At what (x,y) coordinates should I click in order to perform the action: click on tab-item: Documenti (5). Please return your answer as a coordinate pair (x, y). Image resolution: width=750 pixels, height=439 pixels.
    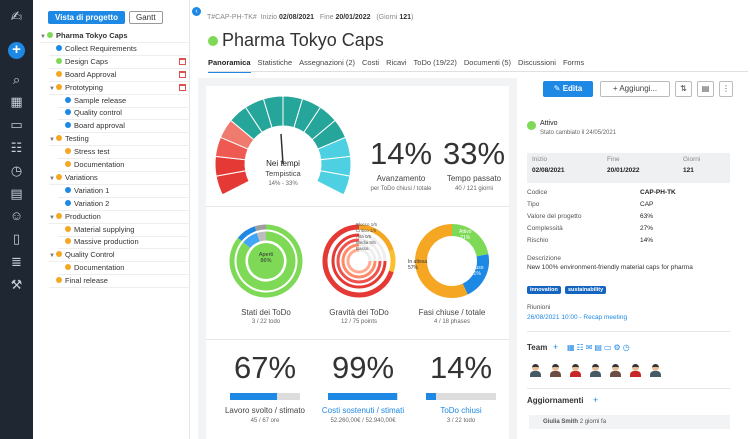
    Looking at the image, I should click on (487, 62).